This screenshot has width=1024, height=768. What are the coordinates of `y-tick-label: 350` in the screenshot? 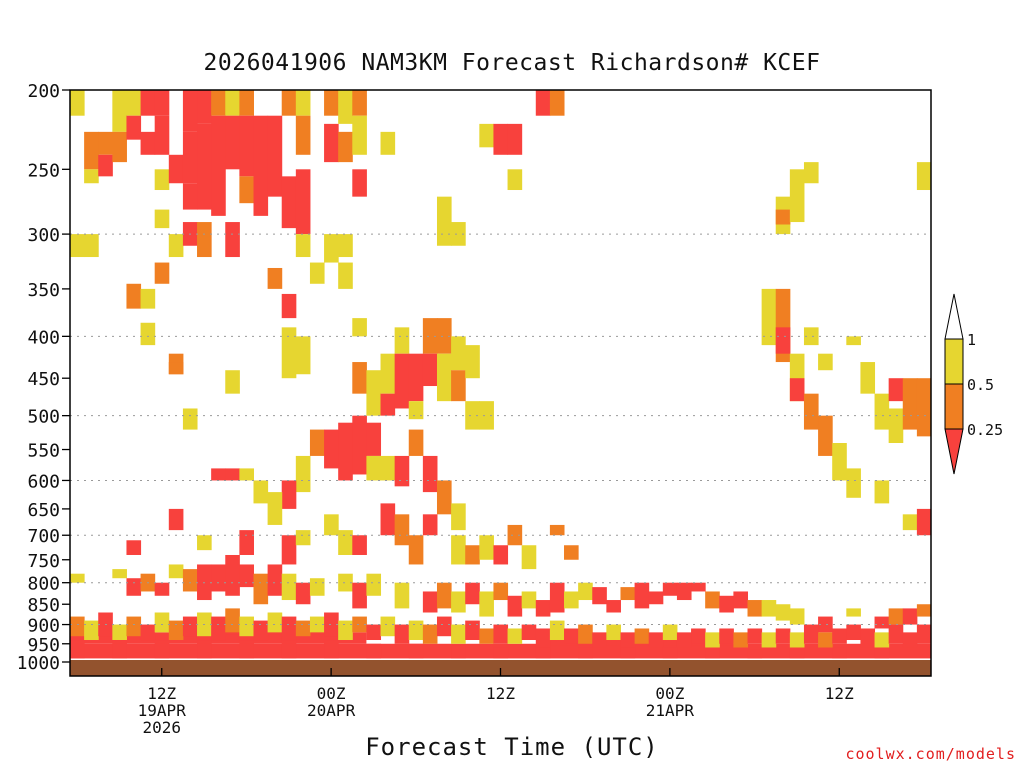 It's located at (43, 290).